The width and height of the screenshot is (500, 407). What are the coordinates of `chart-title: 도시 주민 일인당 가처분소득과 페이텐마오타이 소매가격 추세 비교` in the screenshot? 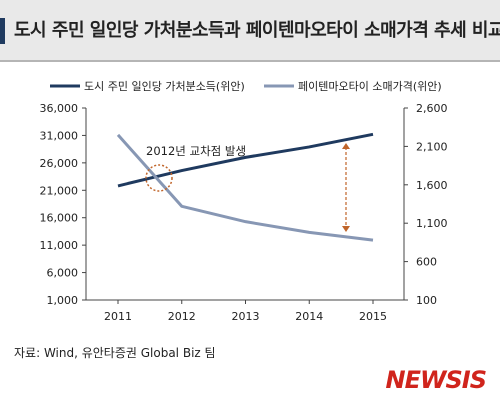 It's located at (257, 30).